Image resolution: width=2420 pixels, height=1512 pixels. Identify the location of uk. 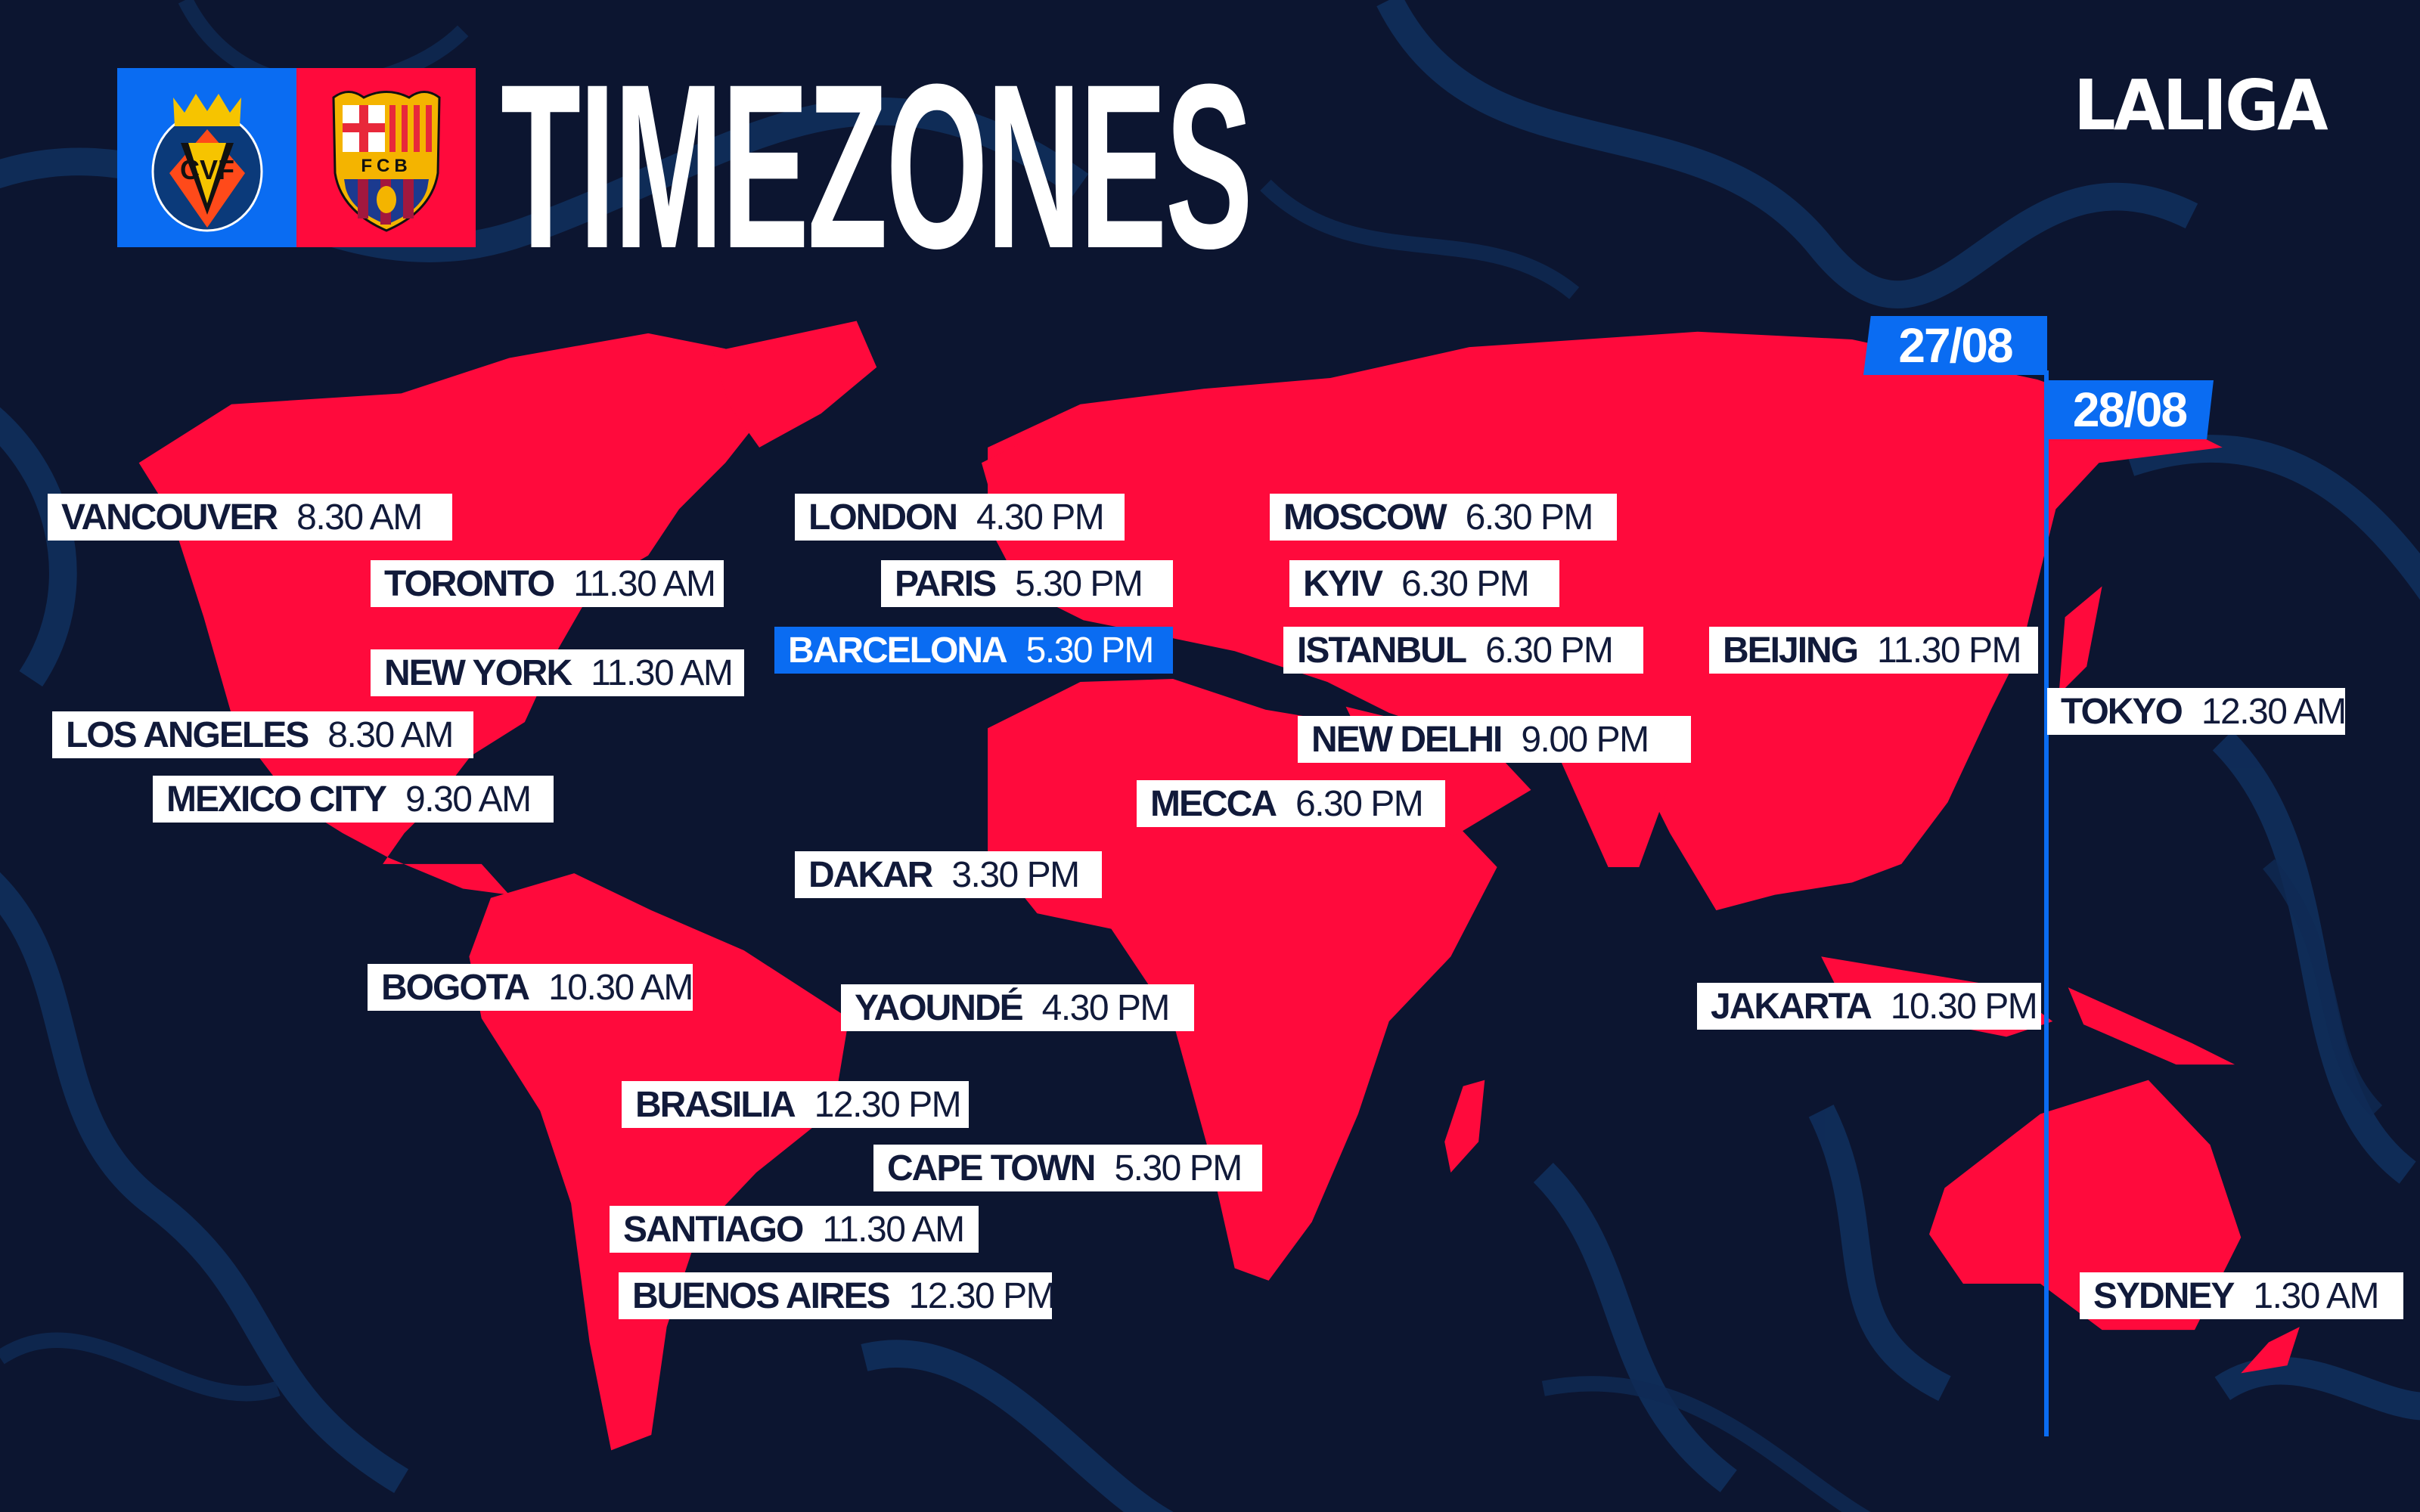
(1006, 475).